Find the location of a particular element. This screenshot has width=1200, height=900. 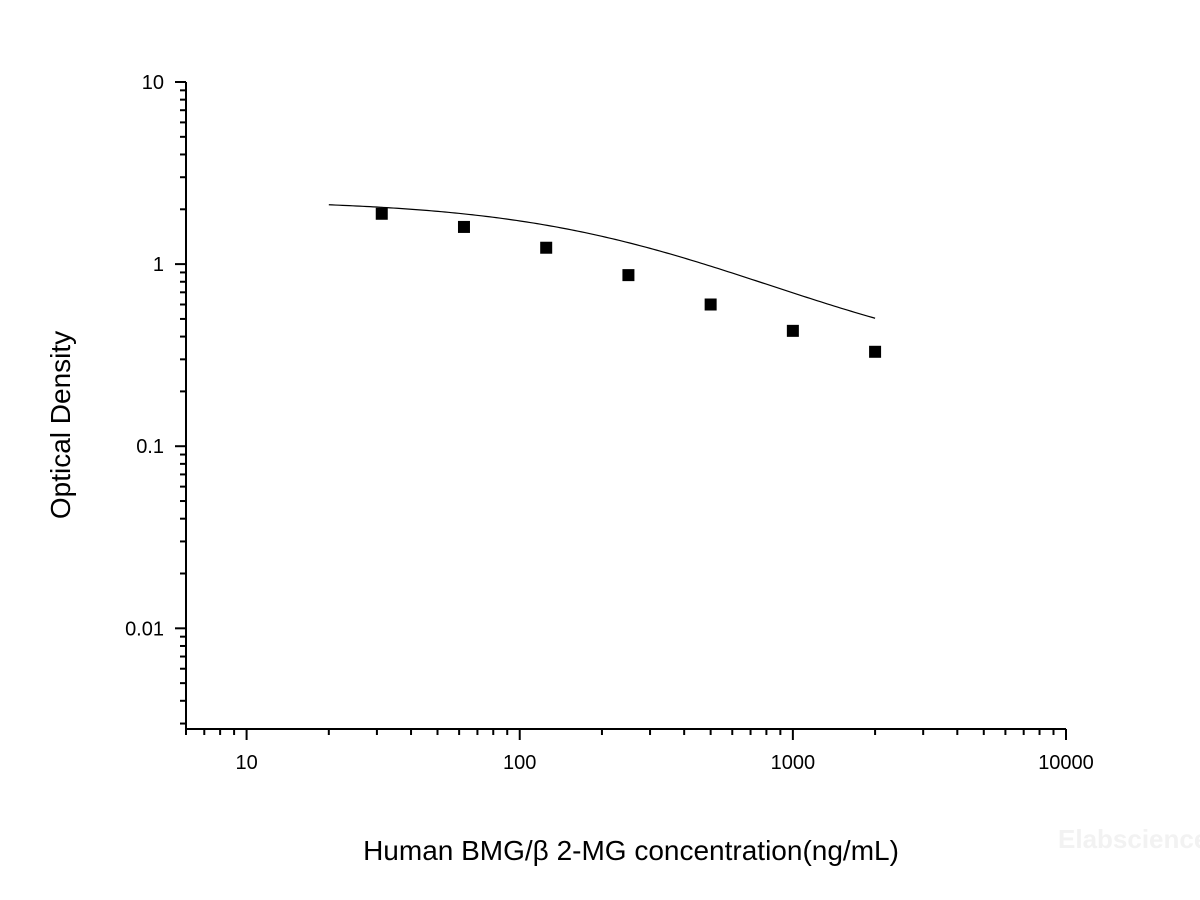

y-tick-label: 10 is located at coordinates (153, 83).